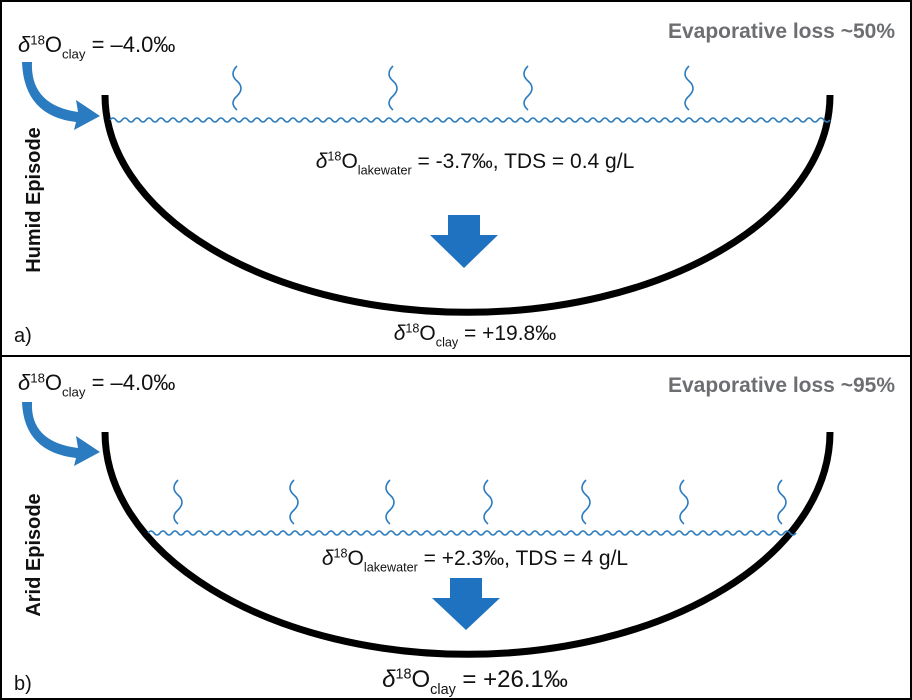  I want to click on isotope-label: δ18Olakewater = -3.7‰, TDS = 0.4 g/L, so click(475, 164).